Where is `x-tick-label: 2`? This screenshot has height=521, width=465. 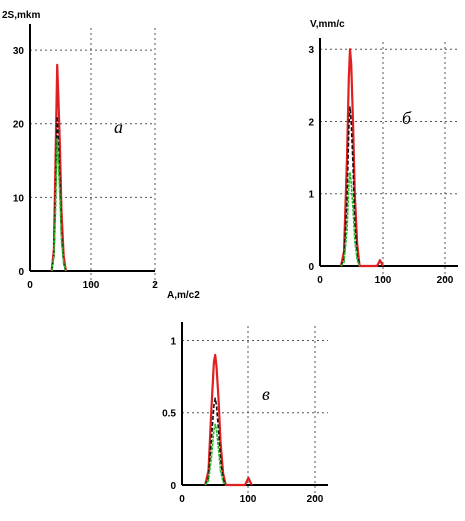
x-tick-label: 2 is located at coordinates (155, 285).